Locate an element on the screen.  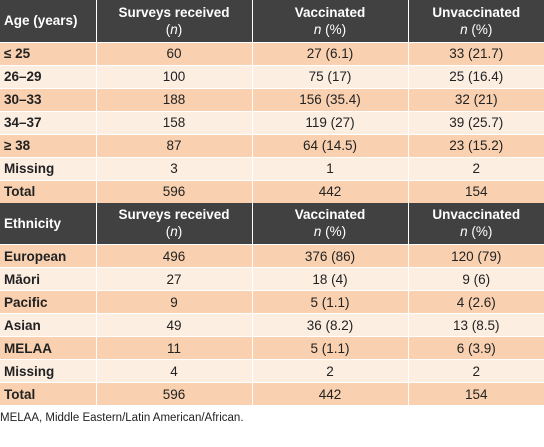
cell-unvaccinated: 6 (3.9) is located at coordinates (475, 348).